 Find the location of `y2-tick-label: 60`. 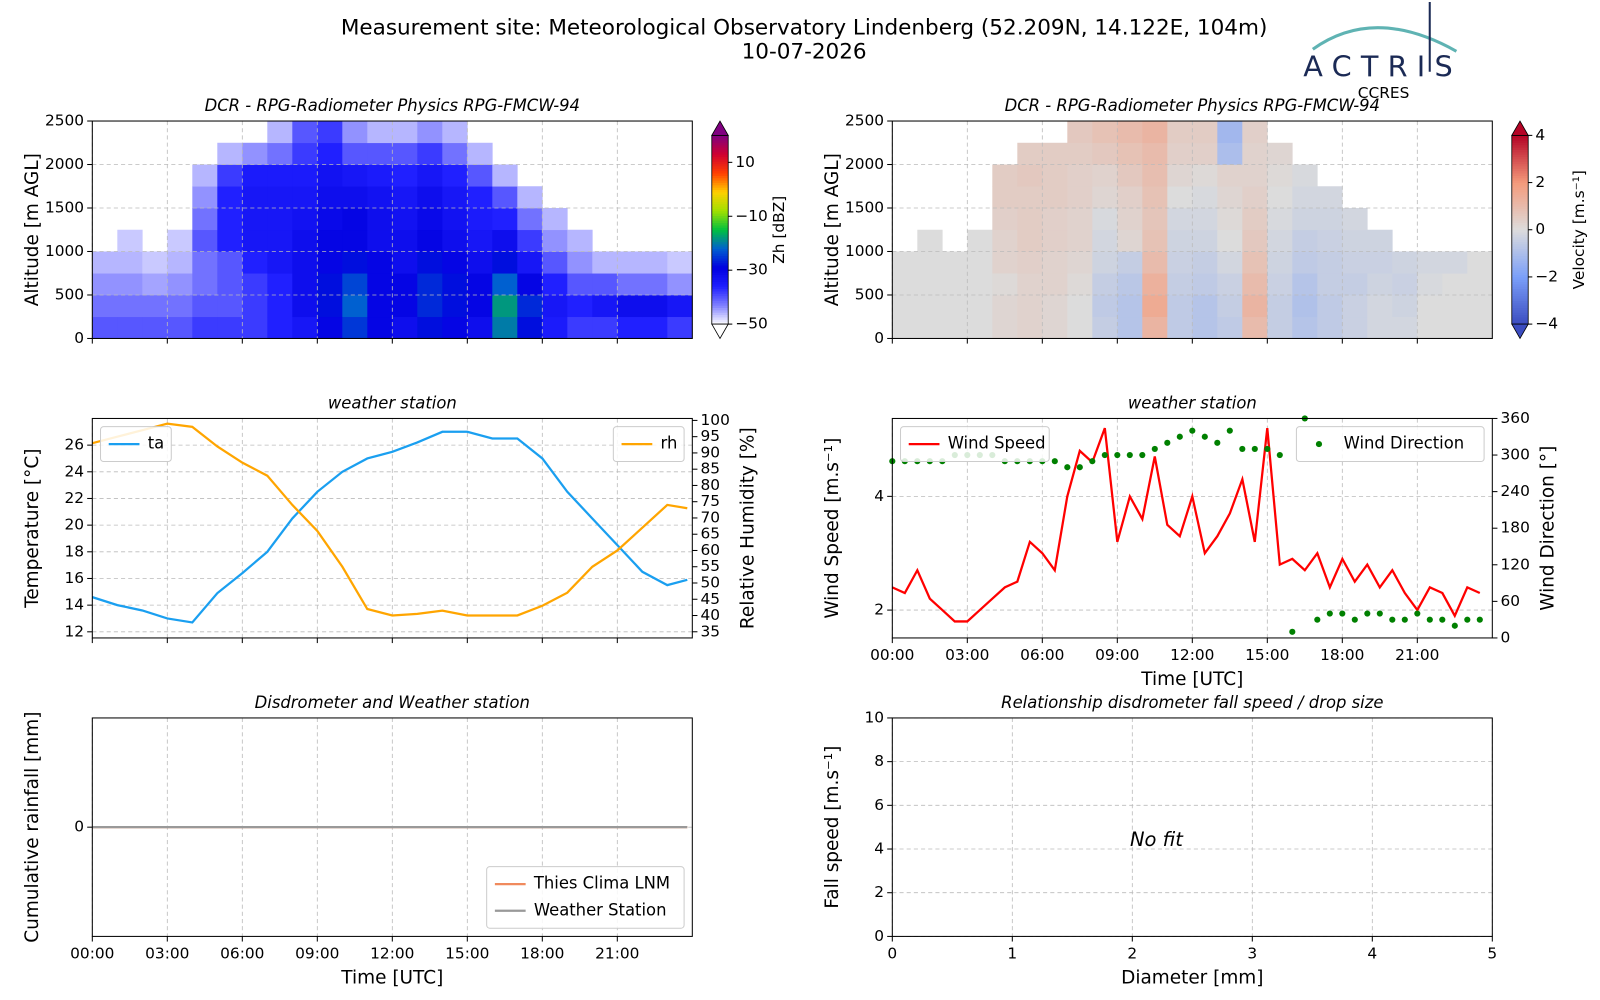

y2-tick-label: 60 is located at coordinates (1511, 601).